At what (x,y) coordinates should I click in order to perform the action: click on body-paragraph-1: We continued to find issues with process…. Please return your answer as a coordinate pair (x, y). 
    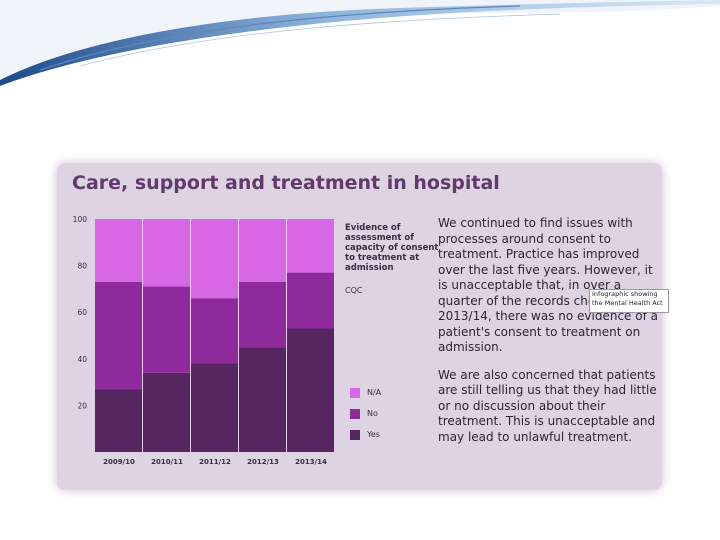
    Looking at the image, I should click on (548, 285).